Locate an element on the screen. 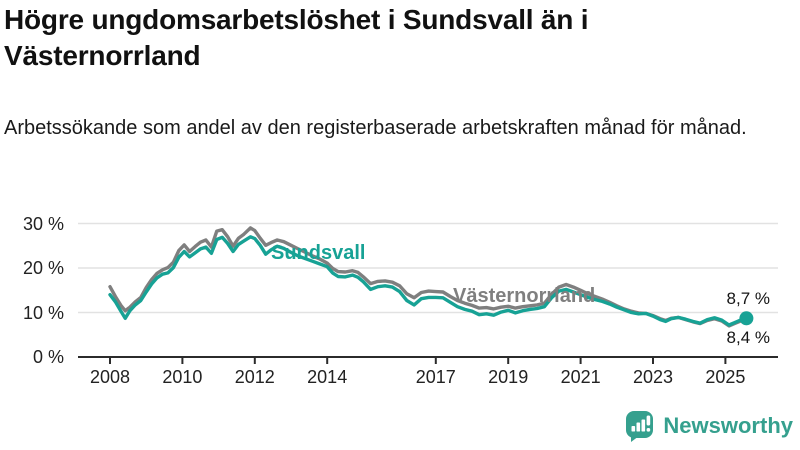 This screenshot has height=450, width=800. x-tick-label: 2025 is located at coordinates (725, 377).